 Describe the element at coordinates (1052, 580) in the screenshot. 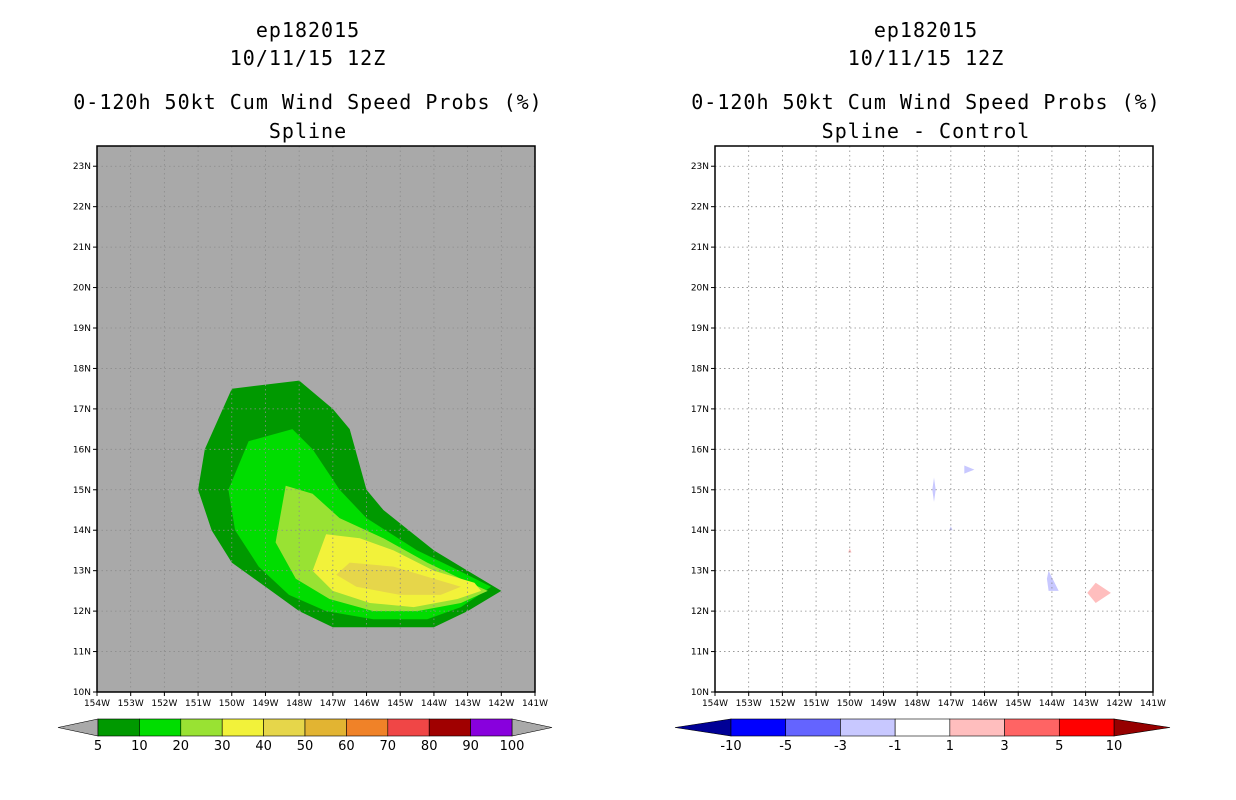

I see `right-contour--3-3` at that location.